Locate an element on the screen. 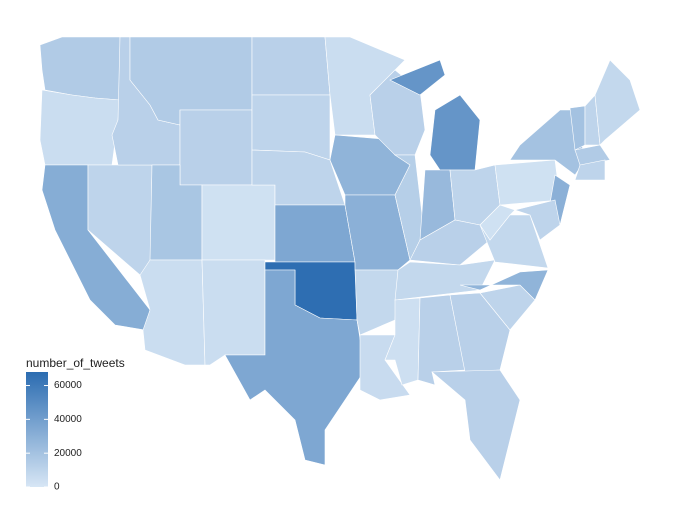 This screenshot has height=515, width=675. colorbar-tick-label: 60000 is located at coordinates (68, 385).